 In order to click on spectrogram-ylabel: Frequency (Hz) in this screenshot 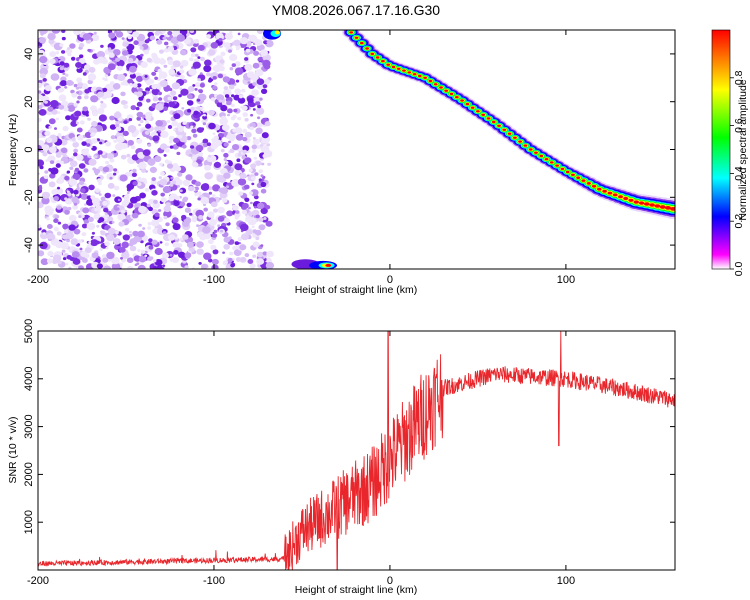, I will do `click(13, 150)`.